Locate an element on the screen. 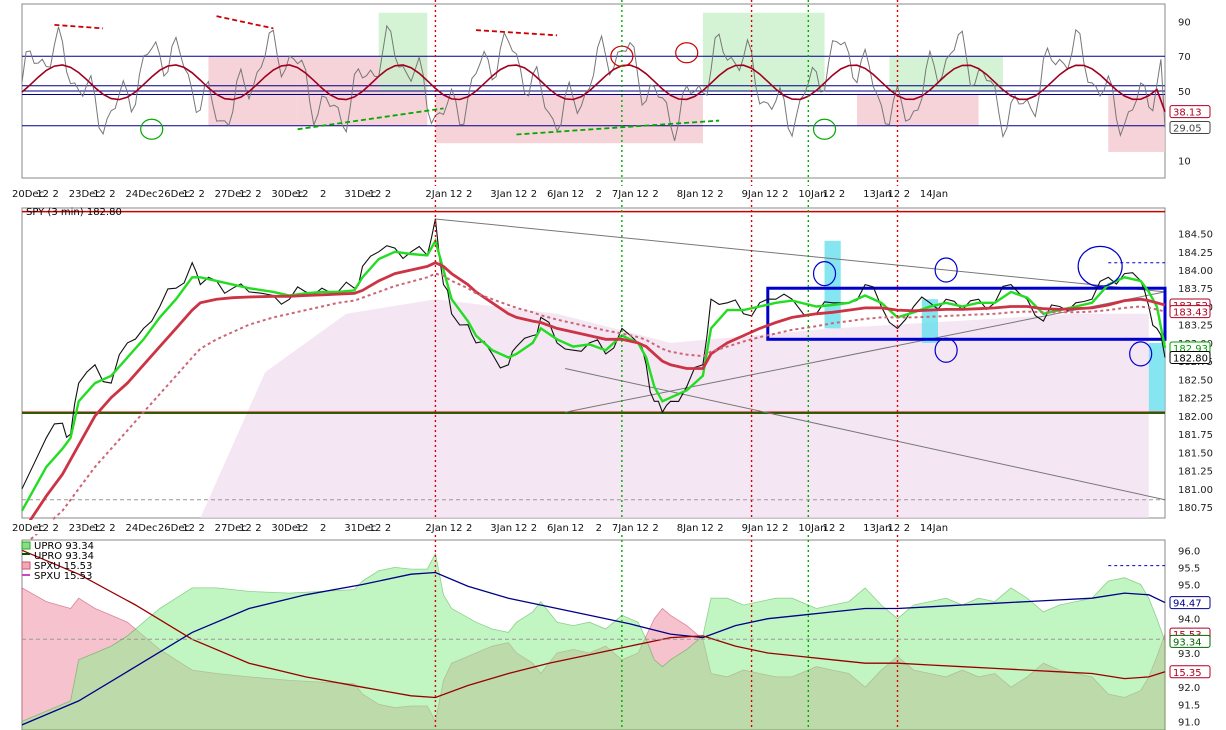  price-ytick-9: 182.25 is located at coordinates (1195, 399).